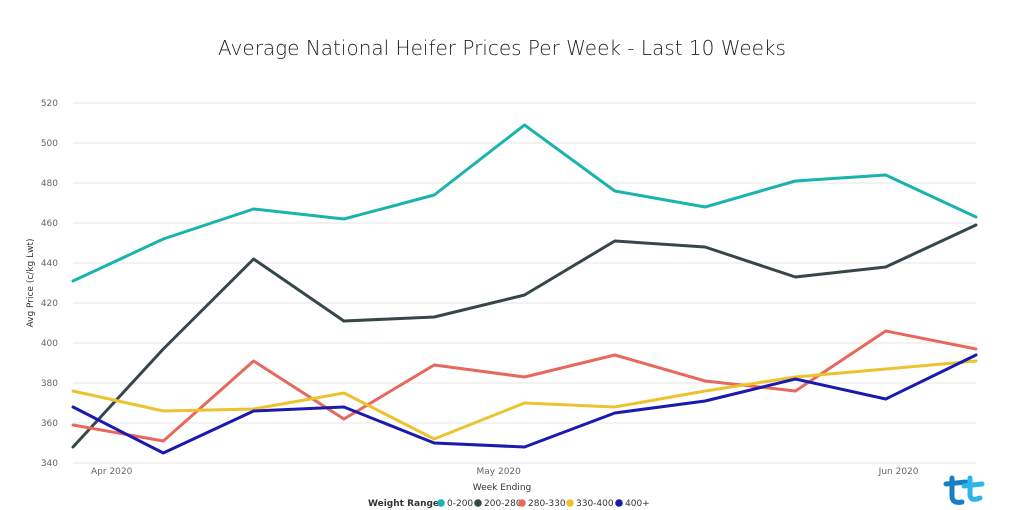  What do you see at coordinates (957, 490) in the screenshot?
I see `logo-stroke-a` at bounding box center [957, 490].